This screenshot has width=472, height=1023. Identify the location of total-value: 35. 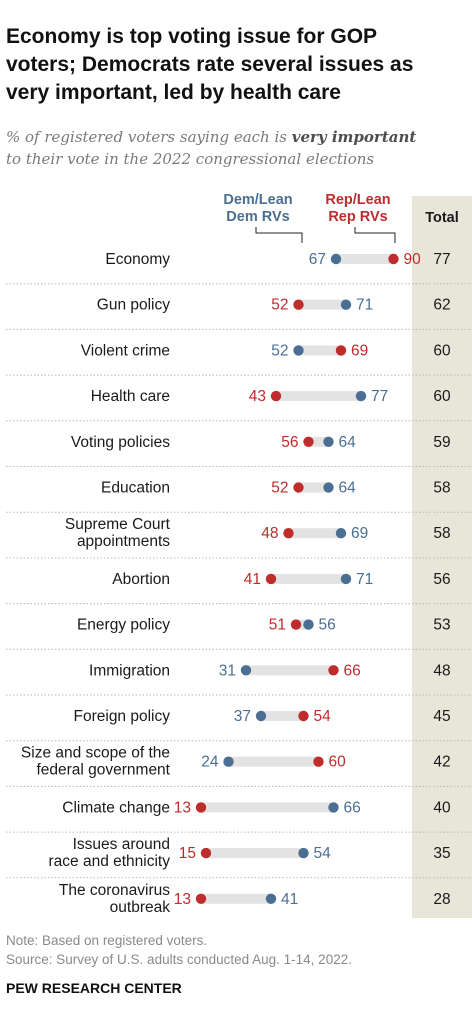
(441, 853).